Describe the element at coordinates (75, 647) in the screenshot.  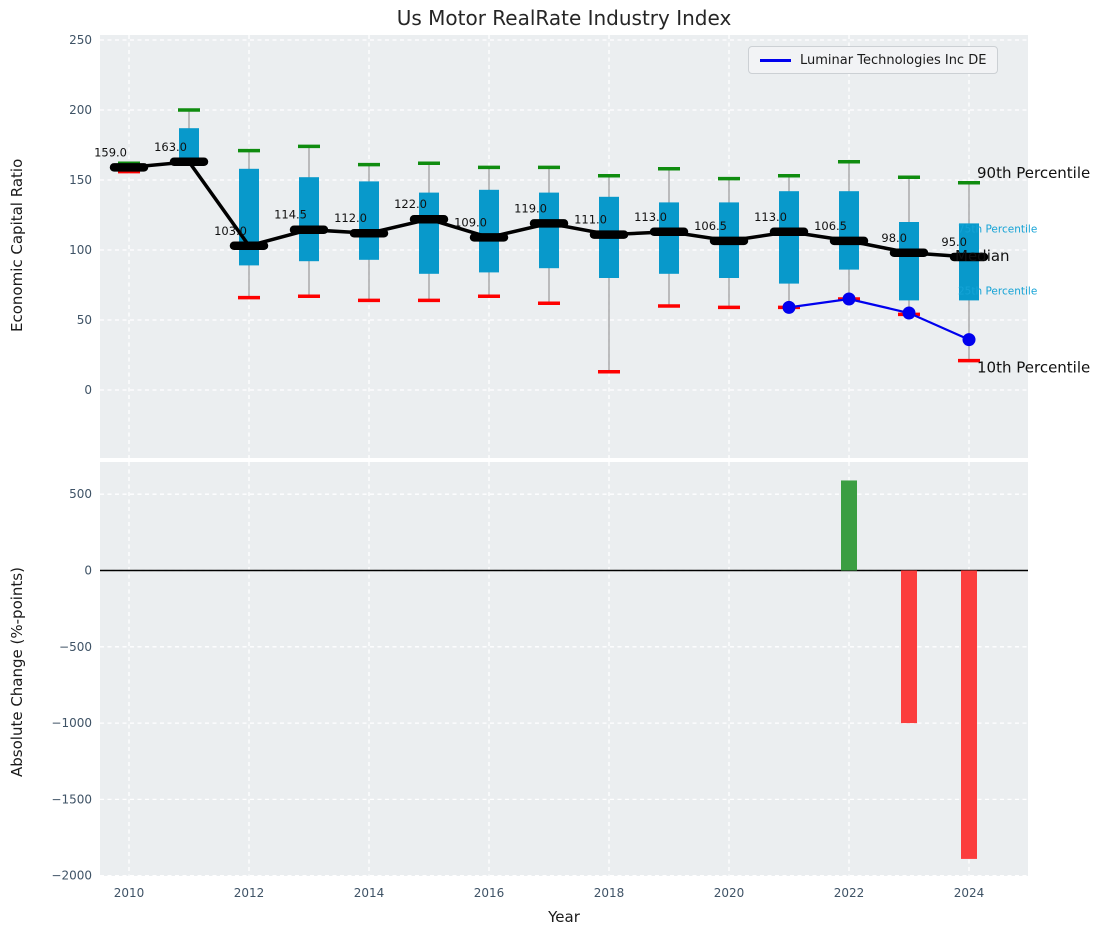
I see `y-tick-bottom: −500` at that location.